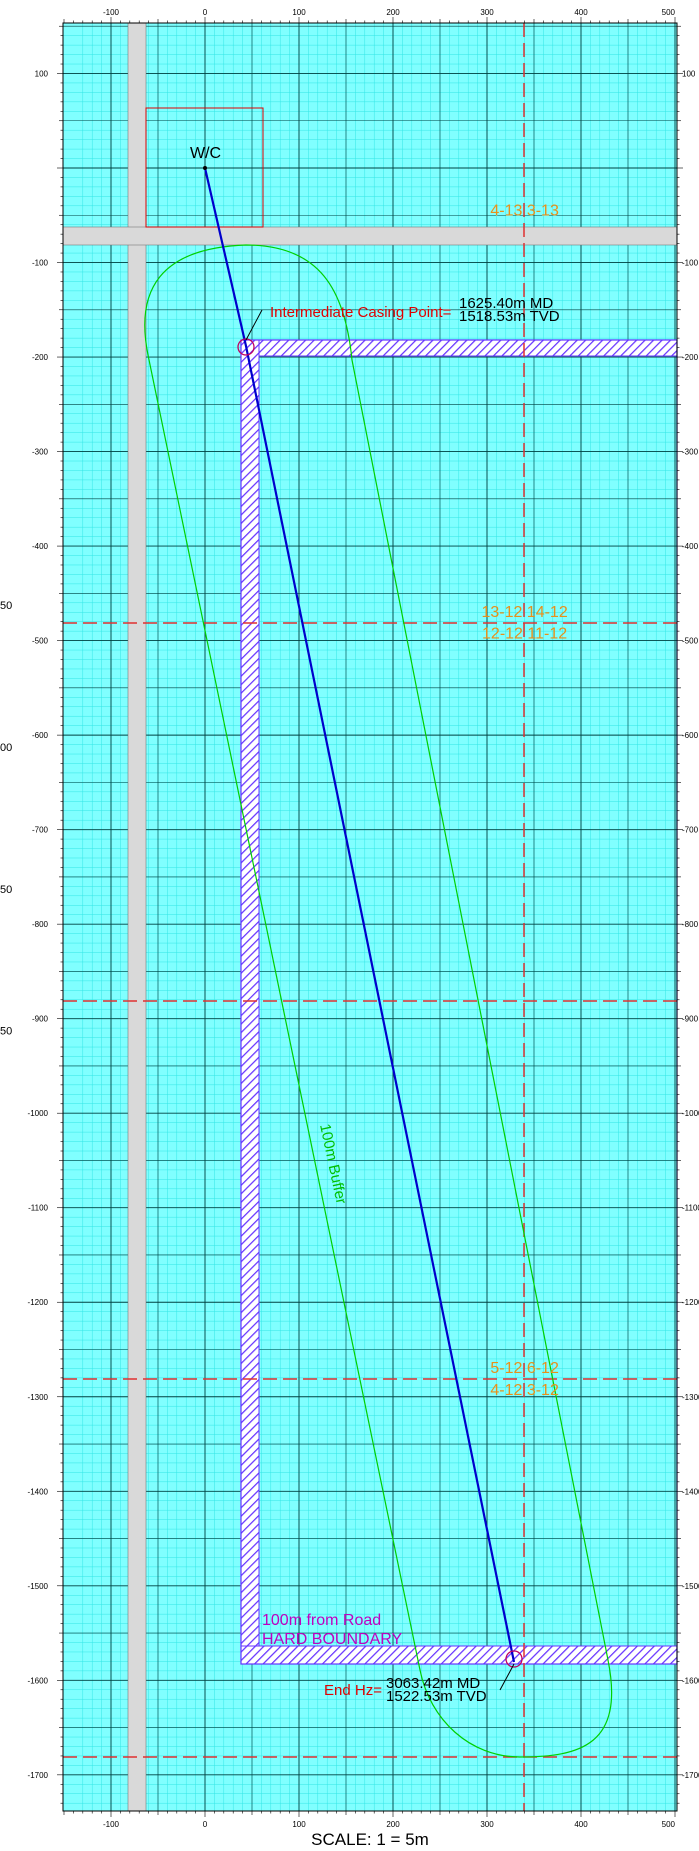 The height and width of the screenshot is (1851, 699). I want to click on hard-boundary-bottom-hatch, so click(459, 1655).